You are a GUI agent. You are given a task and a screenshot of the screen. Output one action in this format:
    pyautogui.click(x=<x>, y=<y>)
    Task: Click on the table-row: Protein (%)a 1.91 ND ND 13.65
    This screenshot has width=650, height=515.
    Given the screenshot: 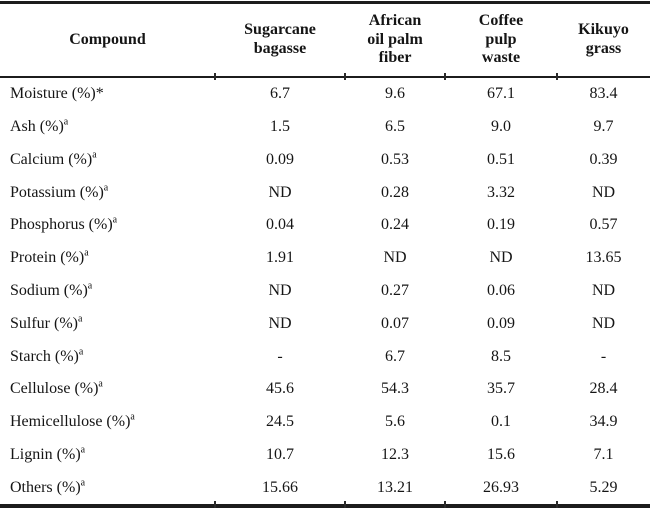 What is the action you would take?
    pyautogui.click(x=325, y=258)
    